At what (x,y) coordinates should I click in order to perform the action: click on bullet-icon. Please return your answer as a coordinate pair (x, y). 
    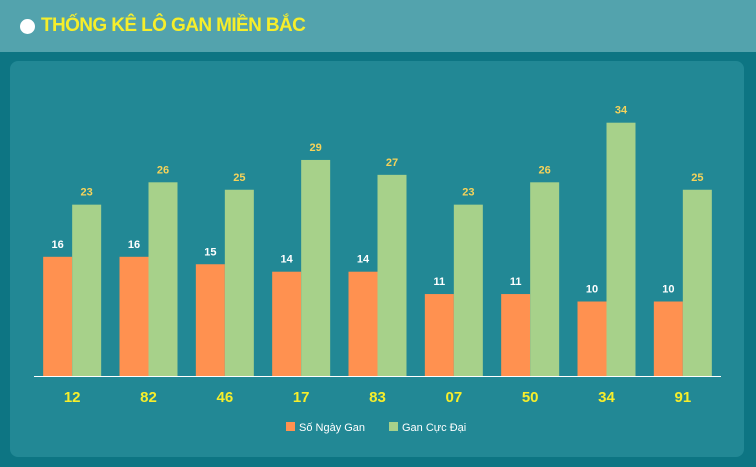
    Looking at the image, I should click on (27, 26).